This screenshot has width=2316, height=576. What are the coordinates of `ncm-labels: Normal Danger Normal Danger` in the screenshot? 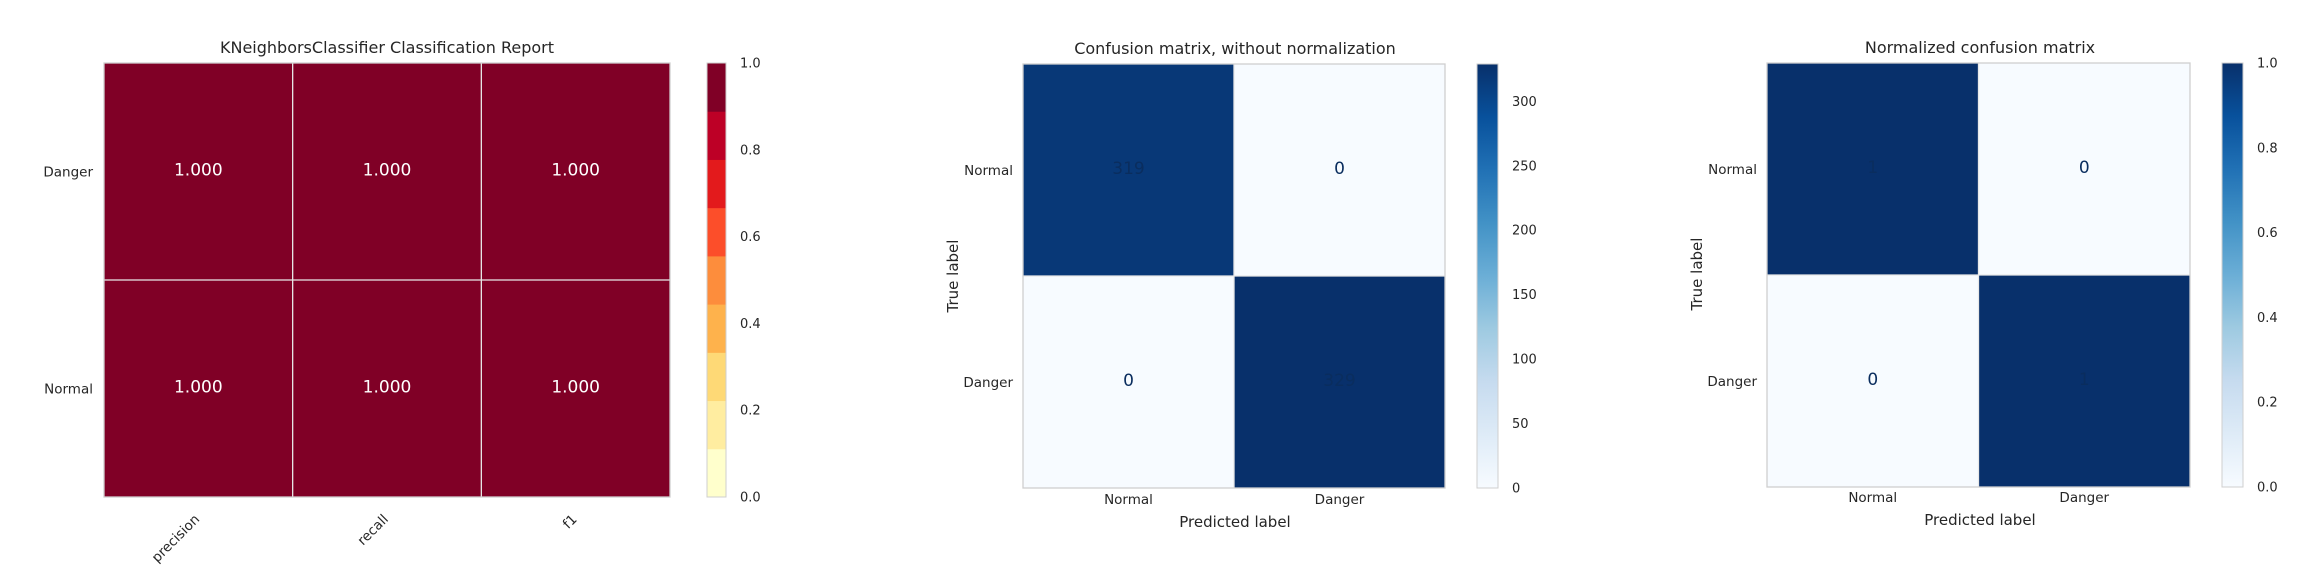 It's located at (1908, 334).